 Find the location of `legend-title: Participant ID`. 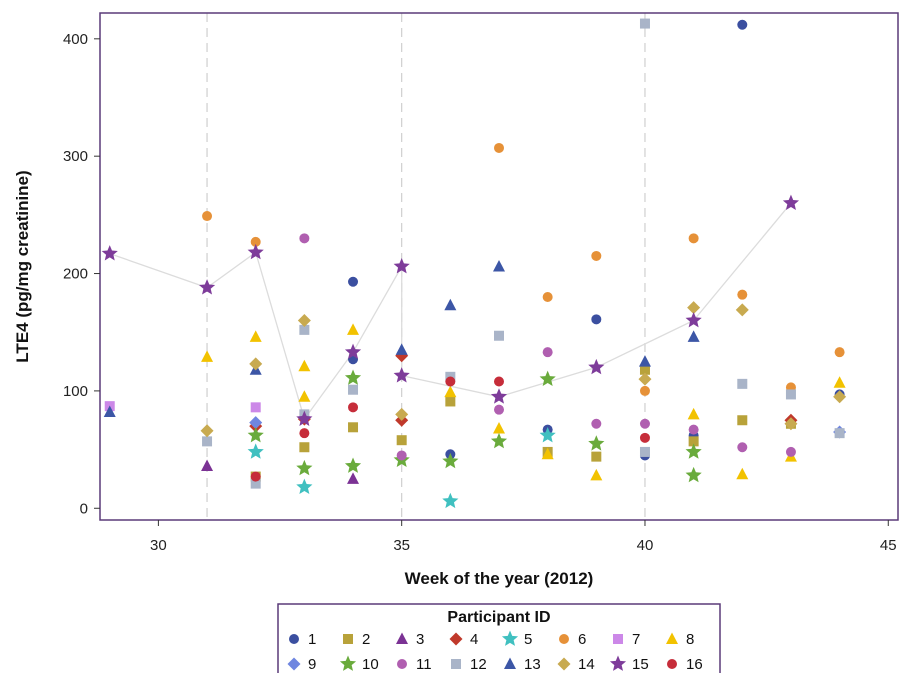

legend-title: Participant ID is located at coordinates (498, 617).